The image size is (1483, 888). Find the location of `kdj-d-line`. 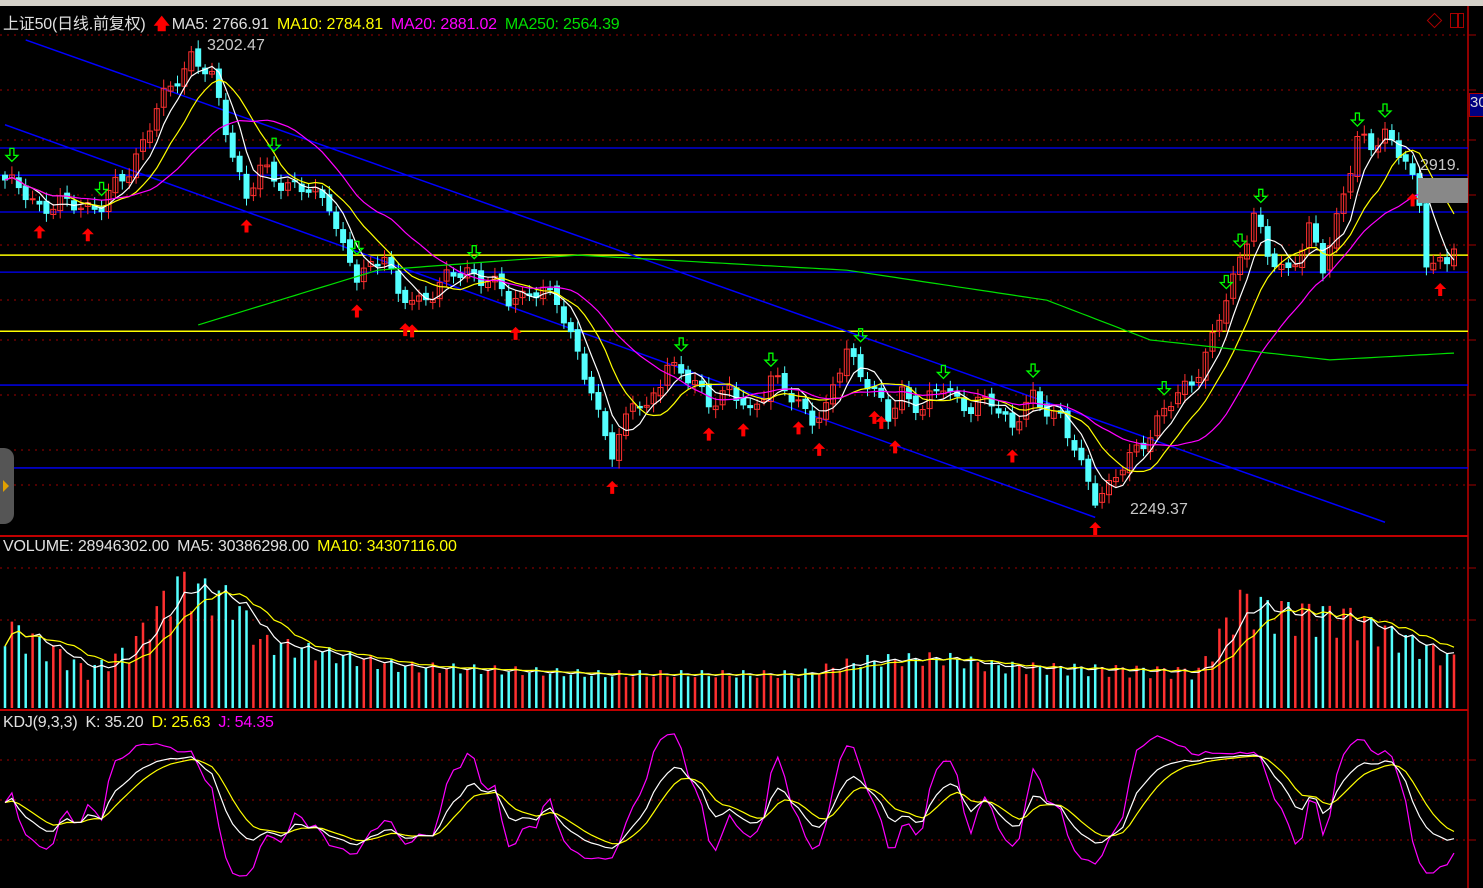

kdj-d-line is located at coordinates (729, 800).